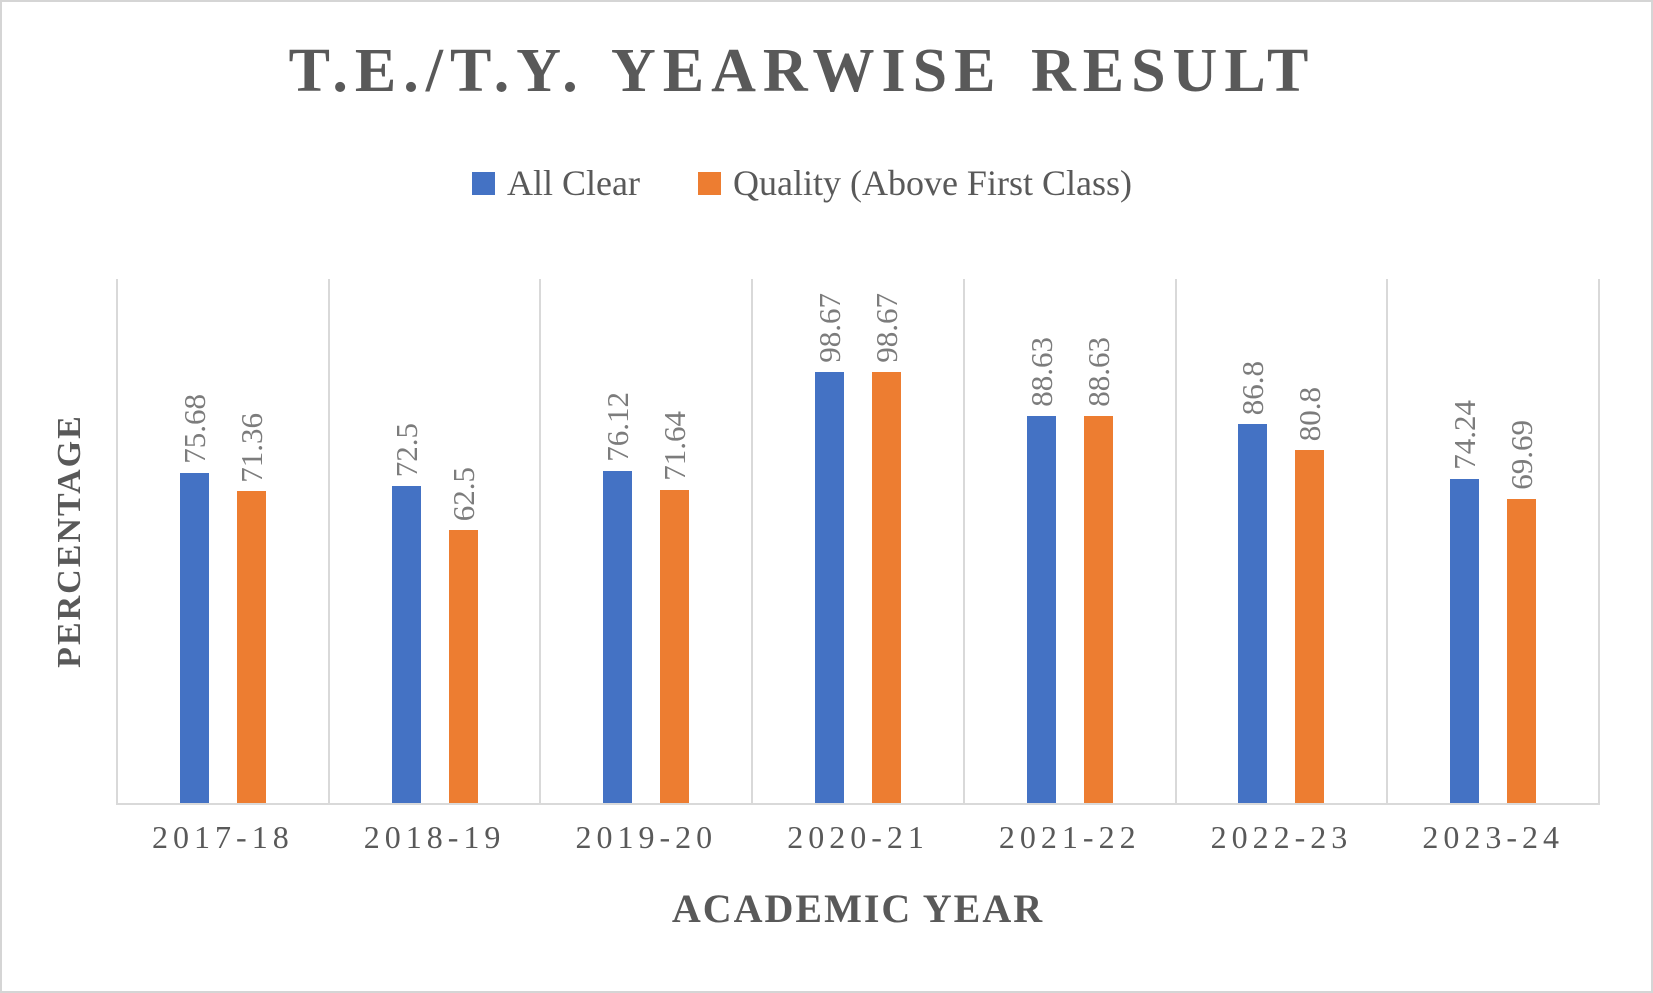 The height and width of the screenshot is (993, 1653). I want to click on y-axis-title: PERCENTAGE, so click(69, 541).